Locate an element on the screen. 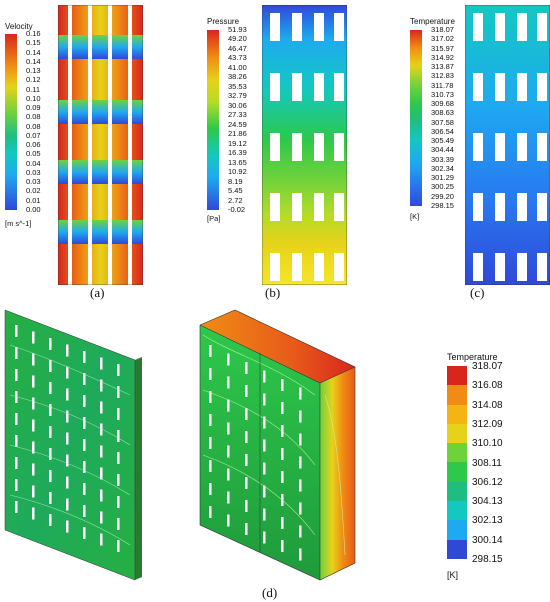 The width and height of the screenshot is (550, 602). pressure-tick: 32.79 is located at coordinates (237, 96).